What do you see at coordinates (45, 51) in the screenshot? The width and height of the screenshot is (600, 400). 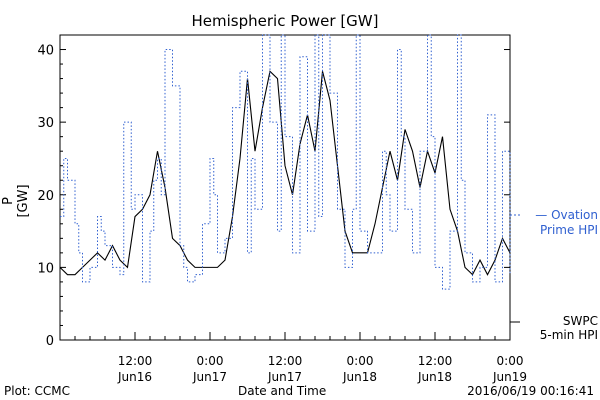 I see `y-tick-label: 40` at bounding box center [45, 51].